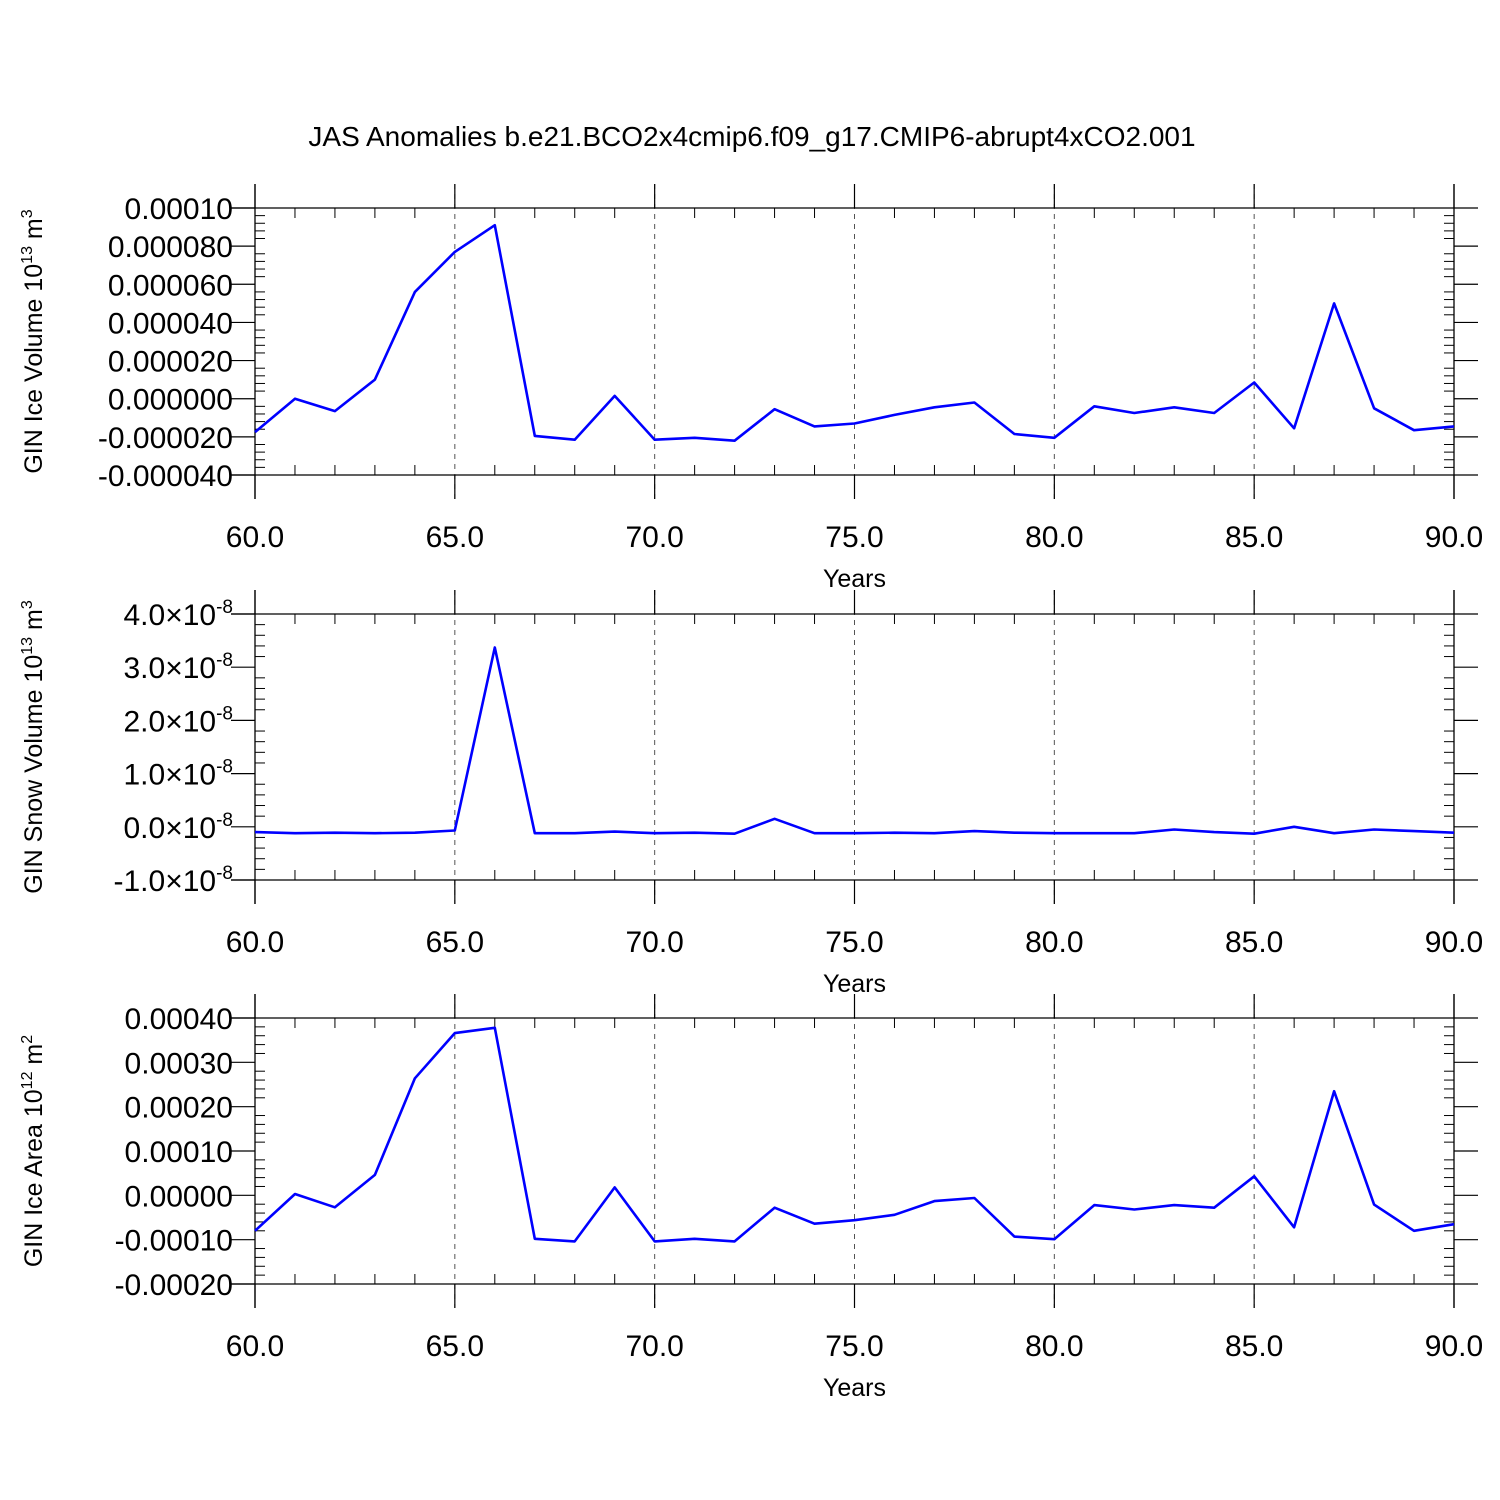  Describe the element at coordinates (179, 1196) in the screenshot. I see `y-tick-label: 0.00000` at that location.